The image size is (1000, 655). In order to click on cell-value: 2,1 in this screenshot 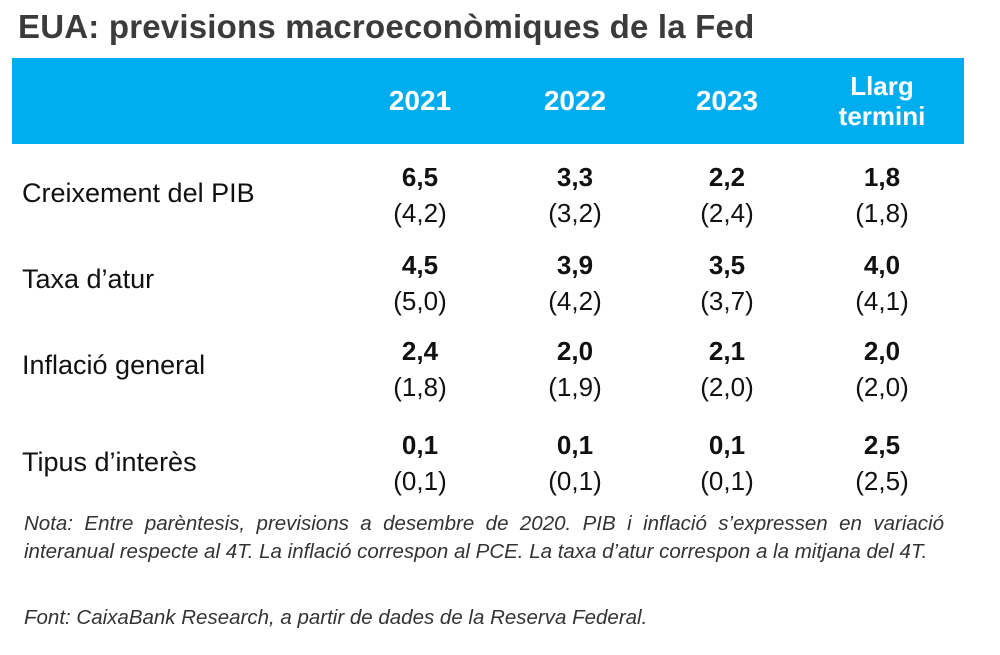, I will do `click(727, 351)`.